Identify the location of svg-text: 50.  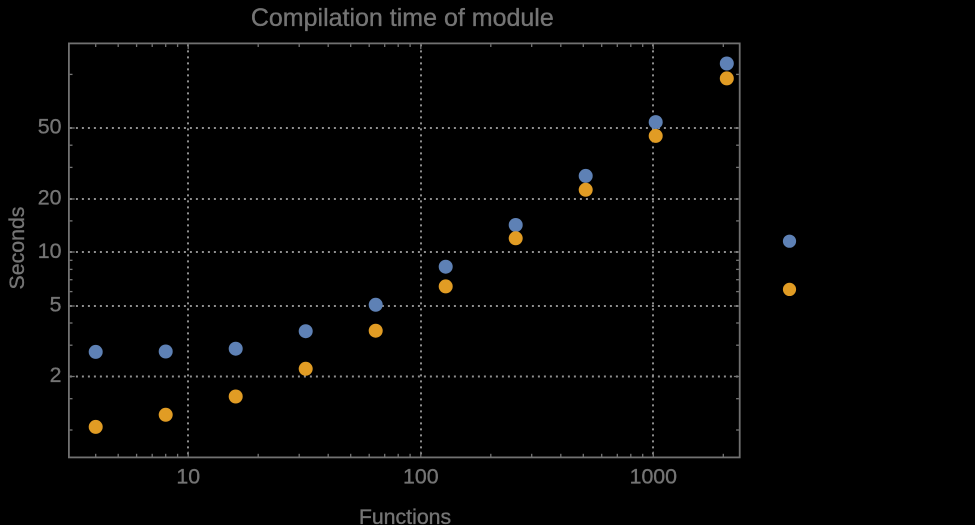
(50, 127).